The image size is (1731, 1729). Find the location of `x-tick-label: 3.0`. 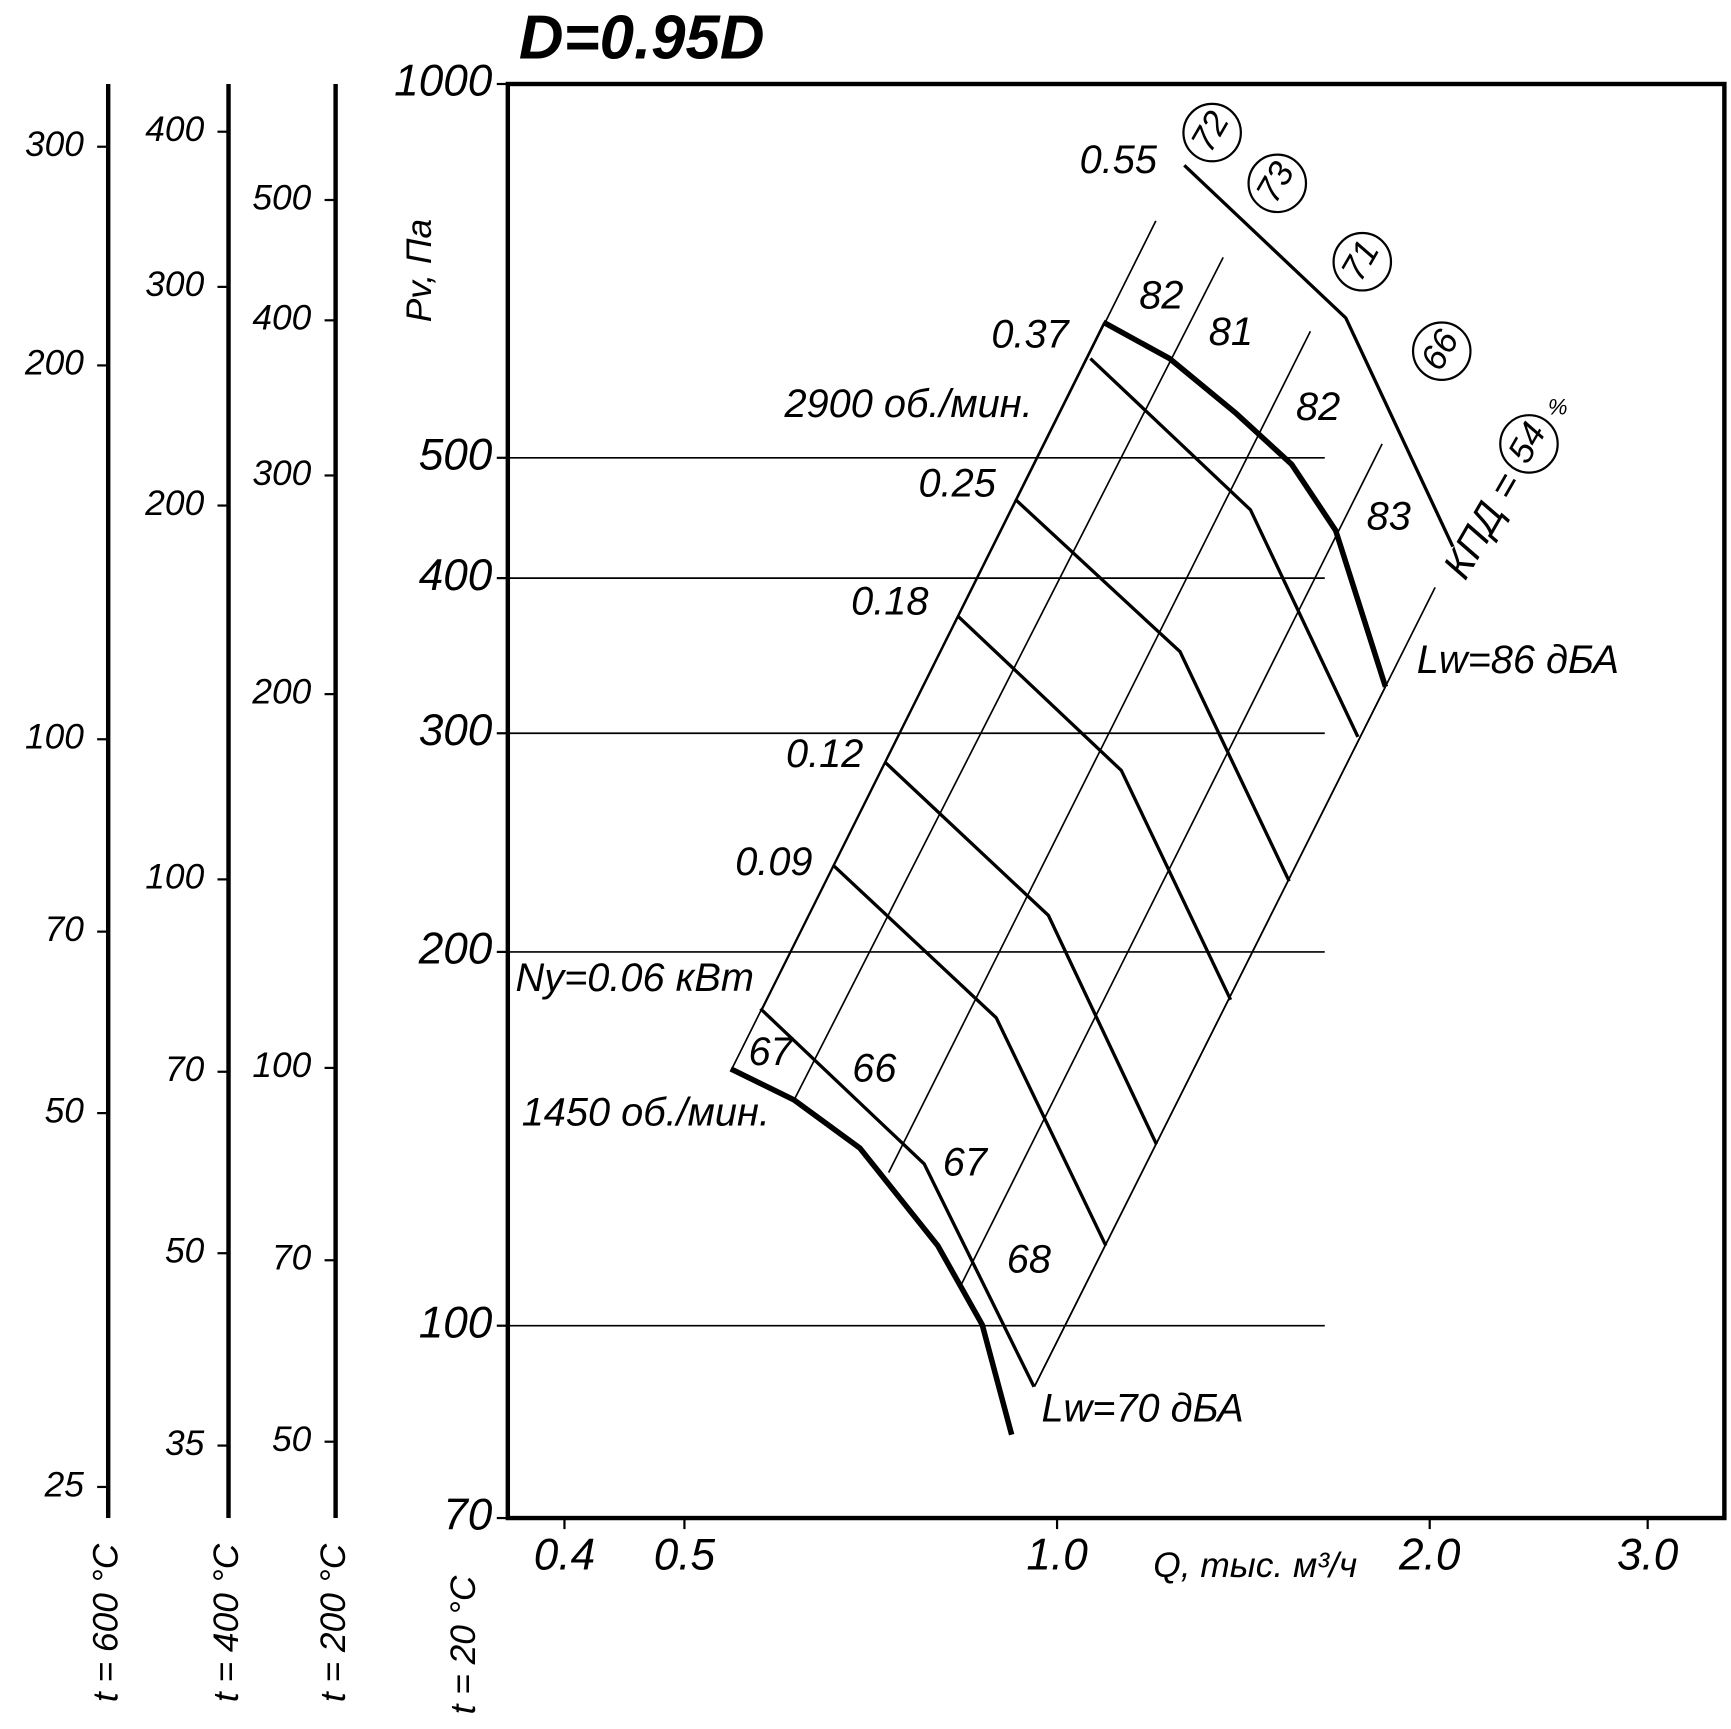

x-tick-label: 3.0 is located at coordinates (1648, 1554).